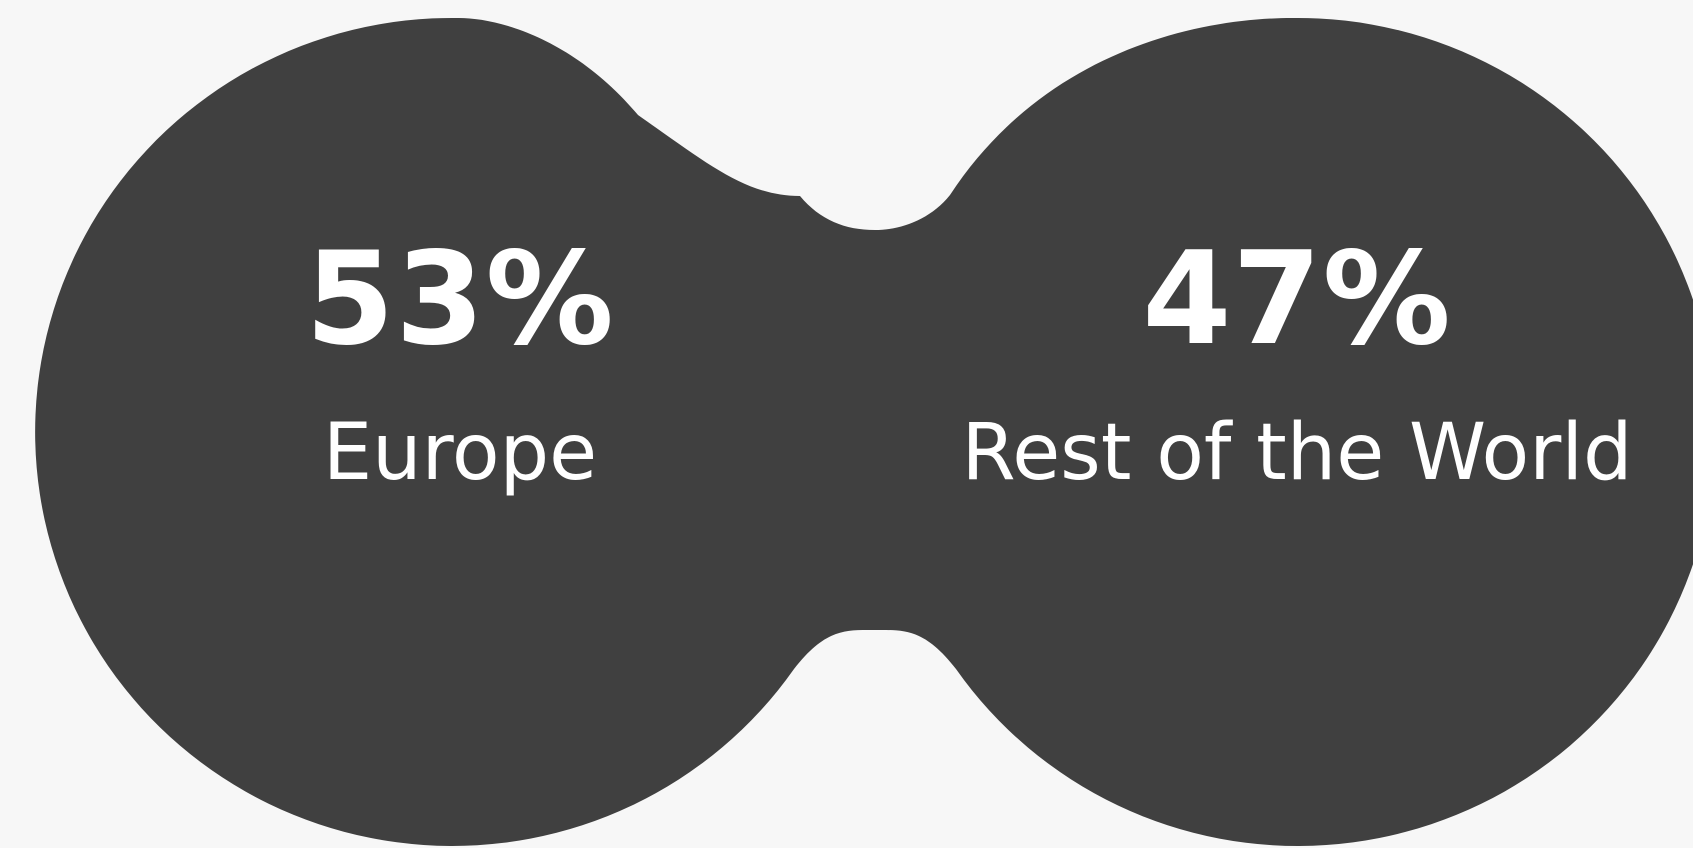  Describe the element at coordinates (460, 453) in the screenshot. I see `stat-label-europe: Europe` at that location.